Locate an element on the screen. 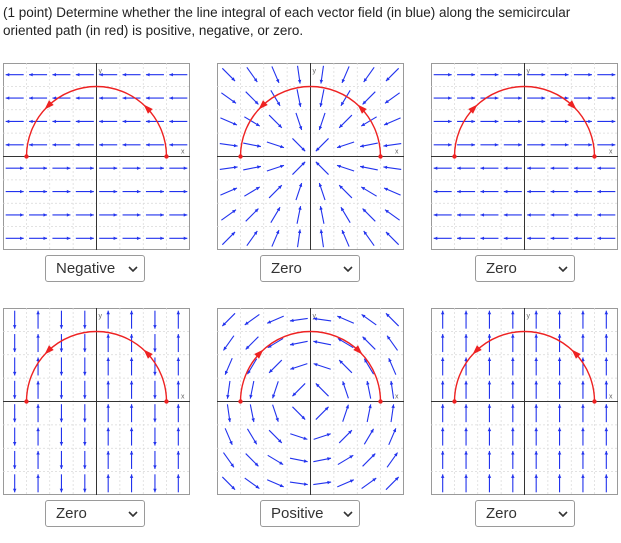 The image size is (621, 543). answer-select-1-value: Negative is located at coordinates (86, 268).